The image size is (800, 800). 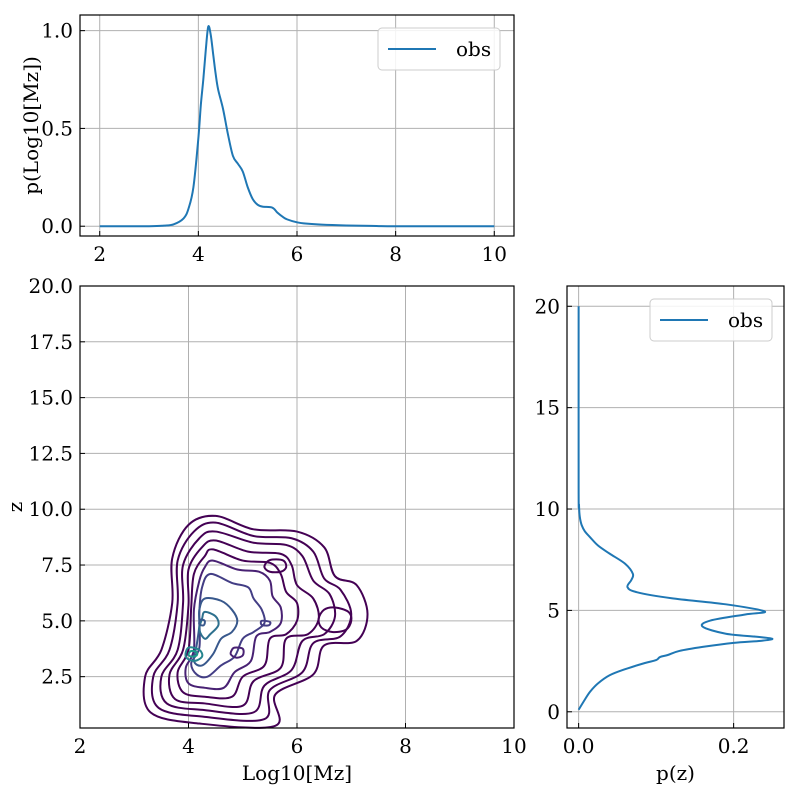 I want to click on y-tick-label: 0.0, so click(x=57, y=226).